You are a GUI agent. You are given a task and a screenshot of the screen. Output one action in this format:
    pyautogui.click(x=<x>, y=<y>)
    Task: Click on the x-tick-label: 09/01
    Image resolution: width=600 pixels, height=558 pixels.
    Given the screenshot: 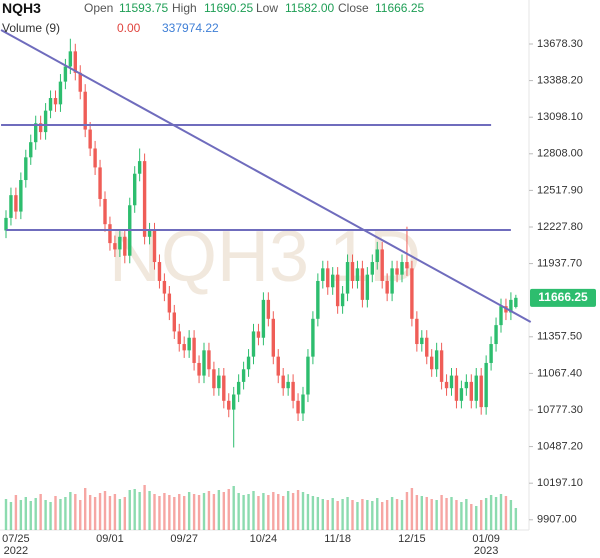 What is the action you would take?
    pyautogui.click(x=110, y=539)
    